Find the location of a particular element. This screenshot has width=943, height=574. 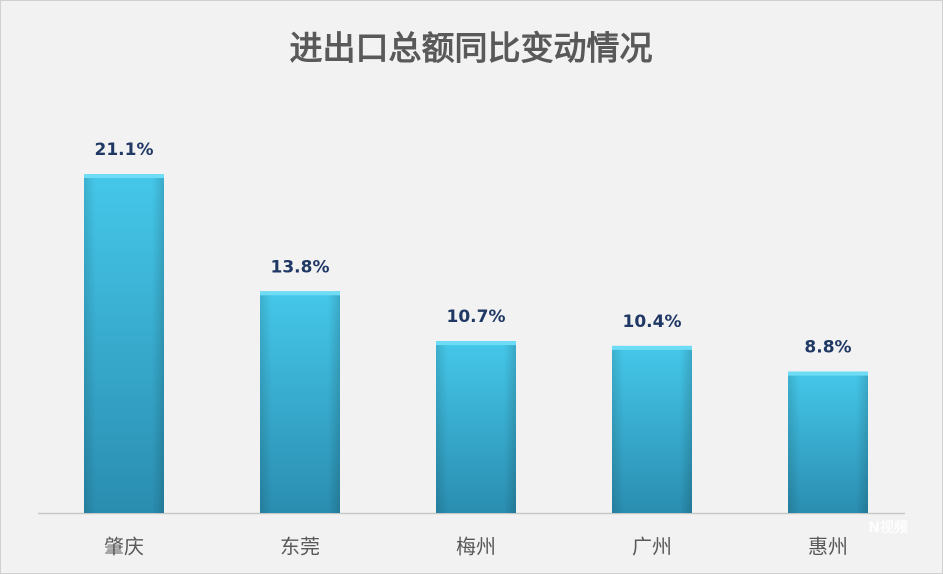

value-label: 21.1% is located at coordinates (124, 150).